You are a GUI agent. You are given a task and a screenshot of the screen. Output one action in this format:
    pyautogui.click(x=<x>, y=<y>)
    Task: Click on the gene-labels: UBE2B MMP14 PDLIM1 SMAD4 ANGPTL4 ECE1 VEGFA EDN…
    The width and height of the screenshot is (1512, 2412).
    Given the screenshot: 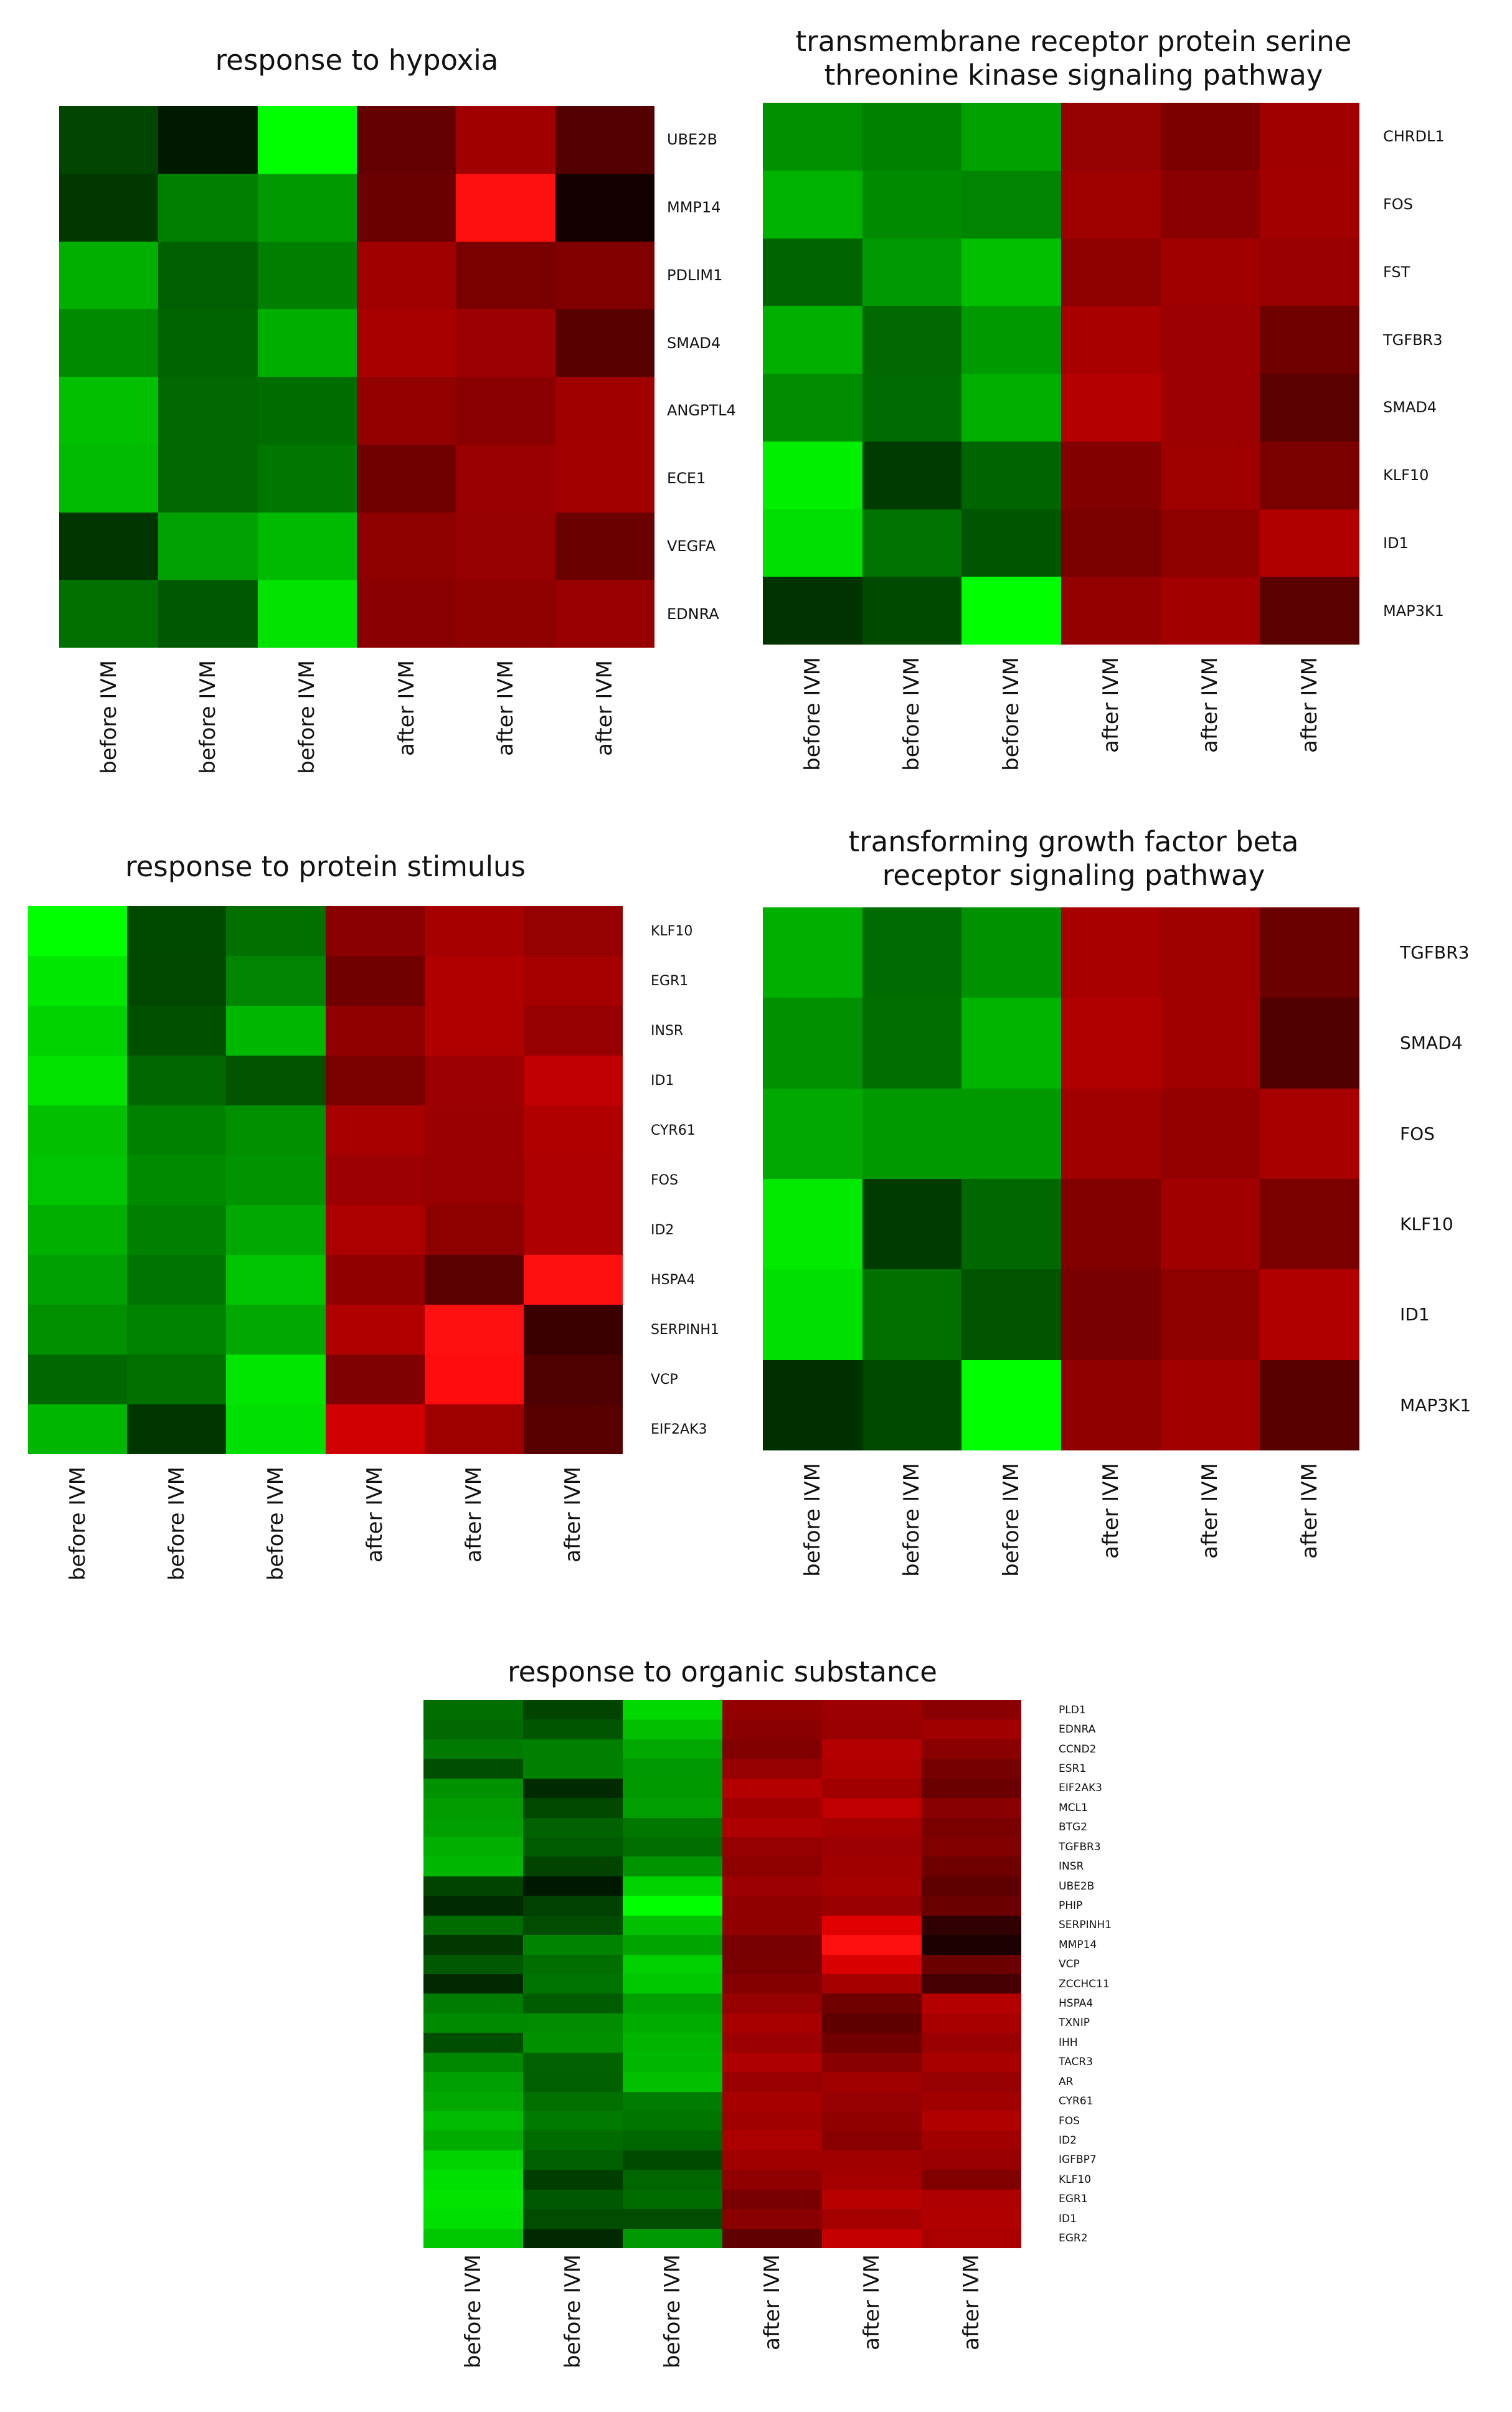 What is the action you would take?
    pyautogui.click(x=701, y=377)
    